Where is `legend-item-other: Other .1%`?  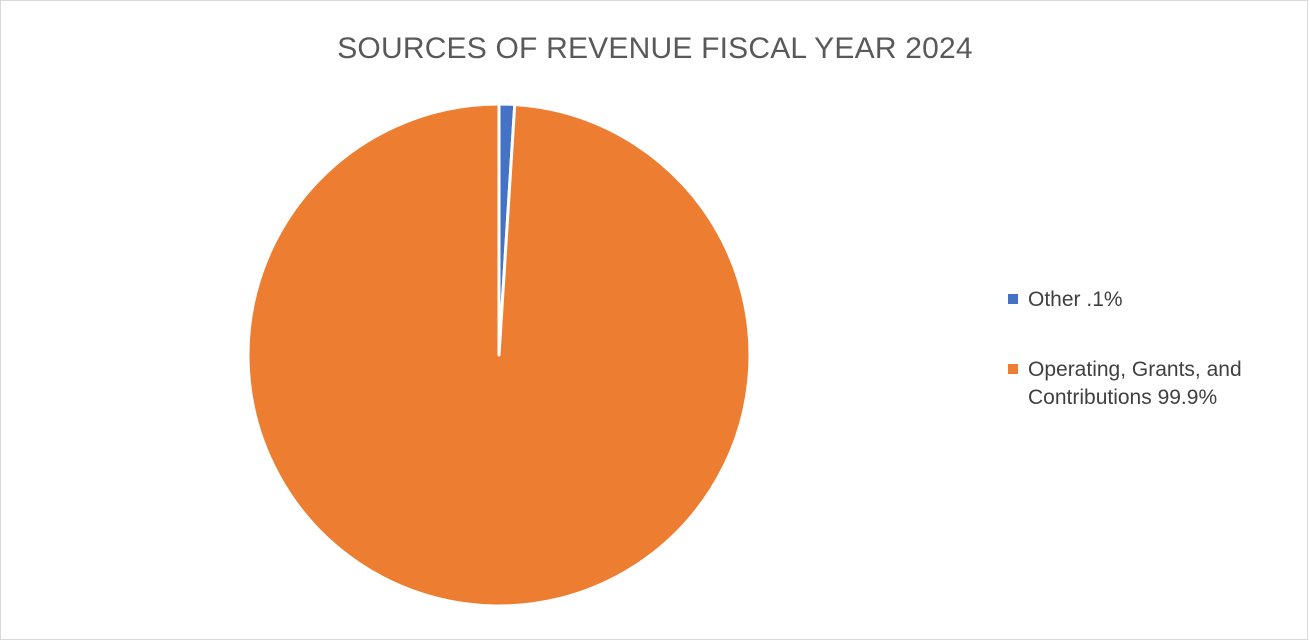 legend-item-other: Other .1% is located at coordinates (1153, 300).